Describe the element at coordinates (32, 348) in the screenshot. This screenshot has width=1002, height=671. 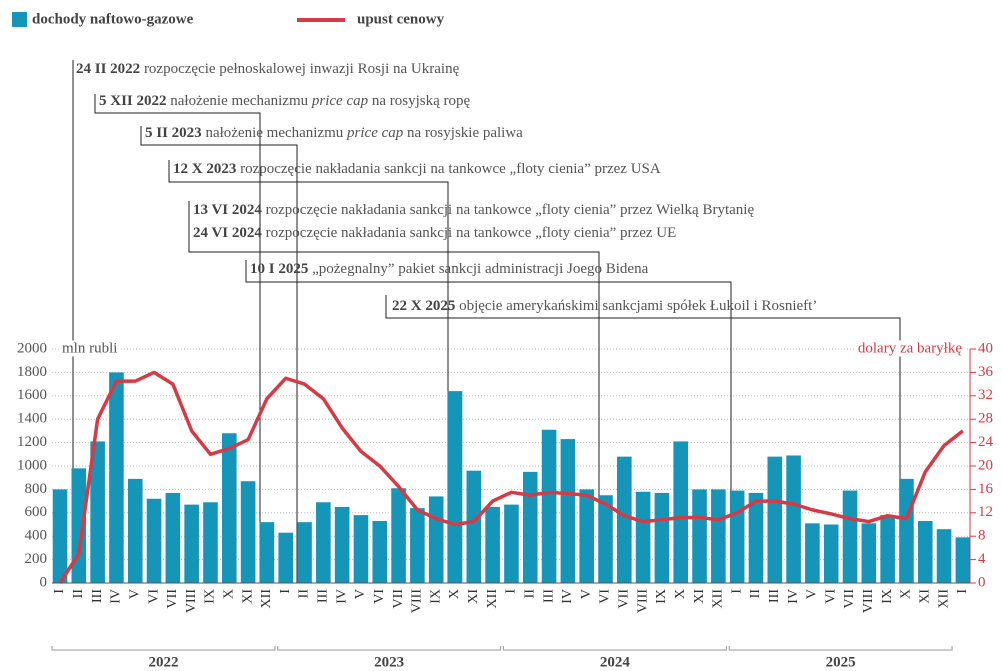
I see `y-tick-label: 2000` at that location.